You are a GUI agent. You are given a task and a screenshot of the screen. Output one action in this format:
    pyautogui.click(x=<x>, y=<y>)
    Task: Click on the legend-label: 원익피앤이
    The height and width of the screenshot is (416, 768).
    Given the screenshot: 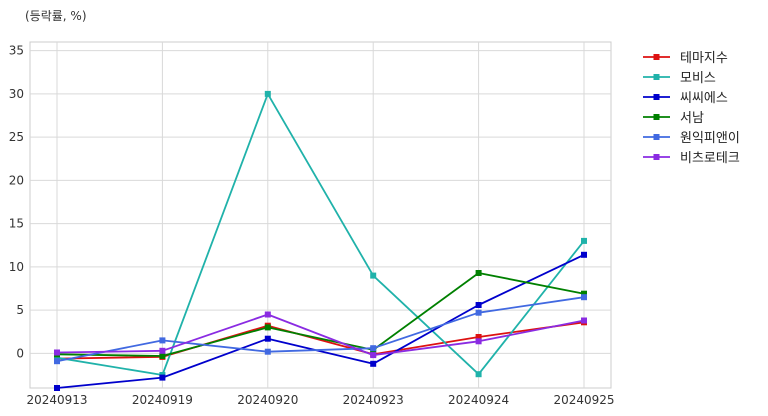 What is the action you would take?
    pyautogui.click(x=710, y=138)
    